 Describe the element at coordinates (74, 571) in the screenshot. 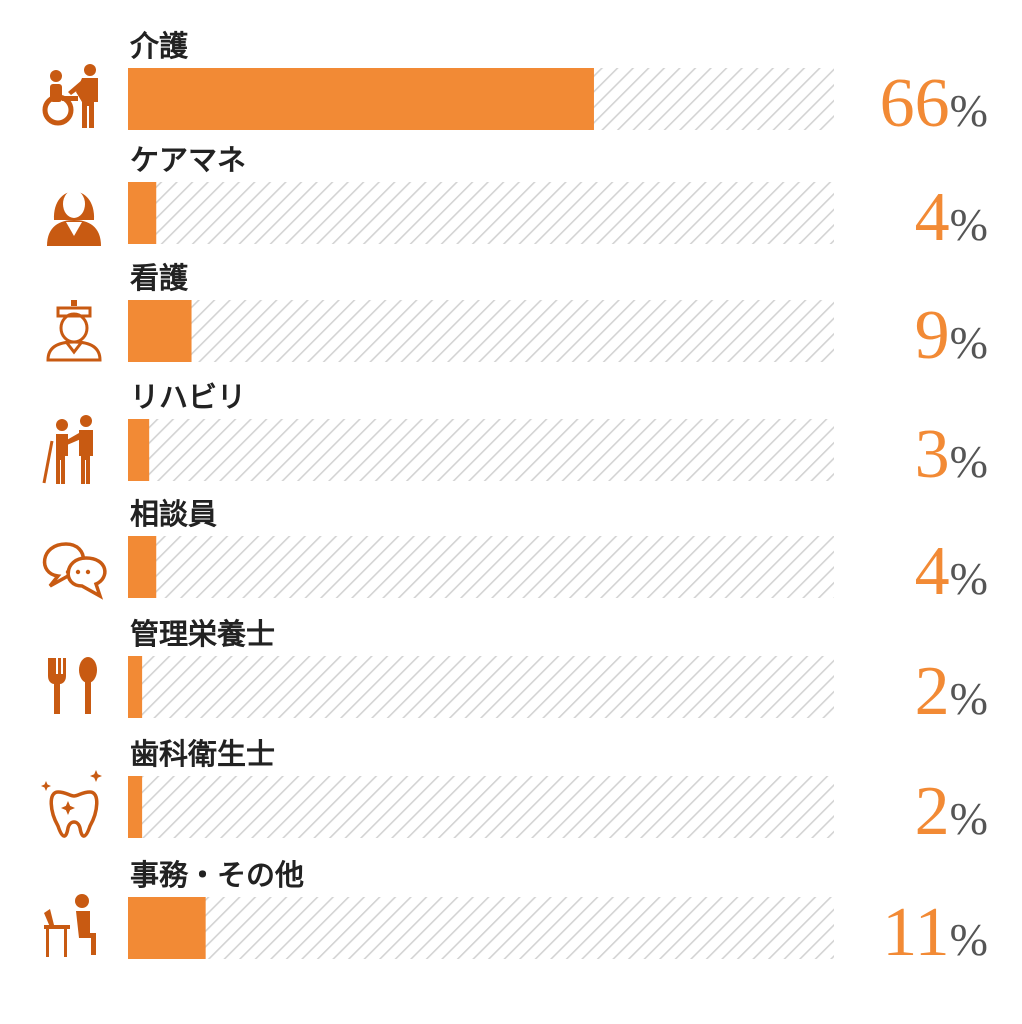

I see `chat-bubbles-icon` at that location.